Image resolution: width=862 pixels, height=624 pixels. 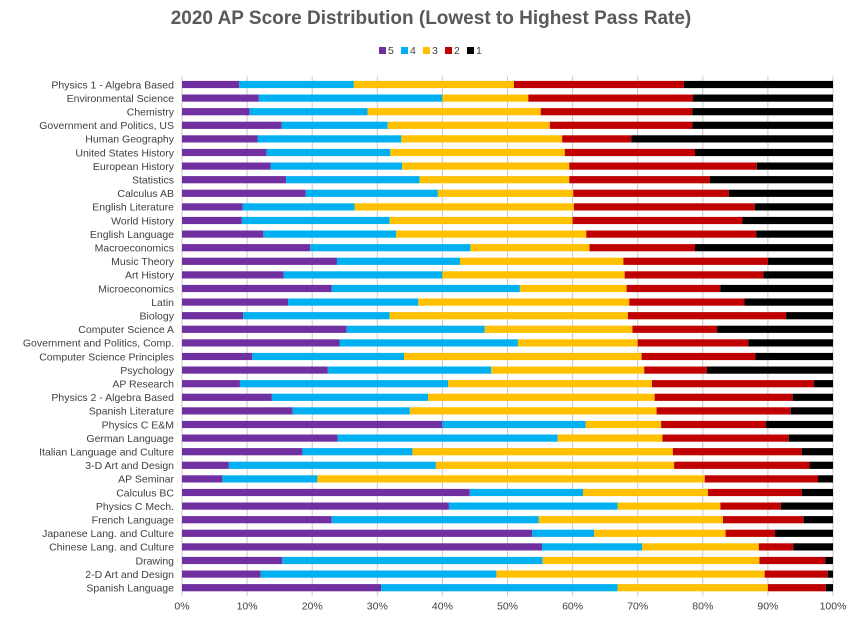 What do you see at coordinates (507, 607) in the screenshot?
I see `x-tick-label: 50%` at bounding box center [507, 607].